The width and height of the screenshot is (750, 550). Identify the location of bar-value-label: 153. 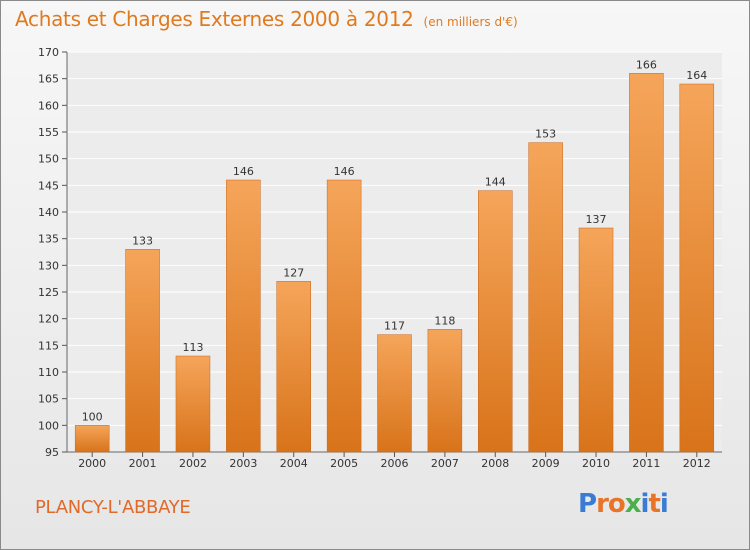
(545, 134).